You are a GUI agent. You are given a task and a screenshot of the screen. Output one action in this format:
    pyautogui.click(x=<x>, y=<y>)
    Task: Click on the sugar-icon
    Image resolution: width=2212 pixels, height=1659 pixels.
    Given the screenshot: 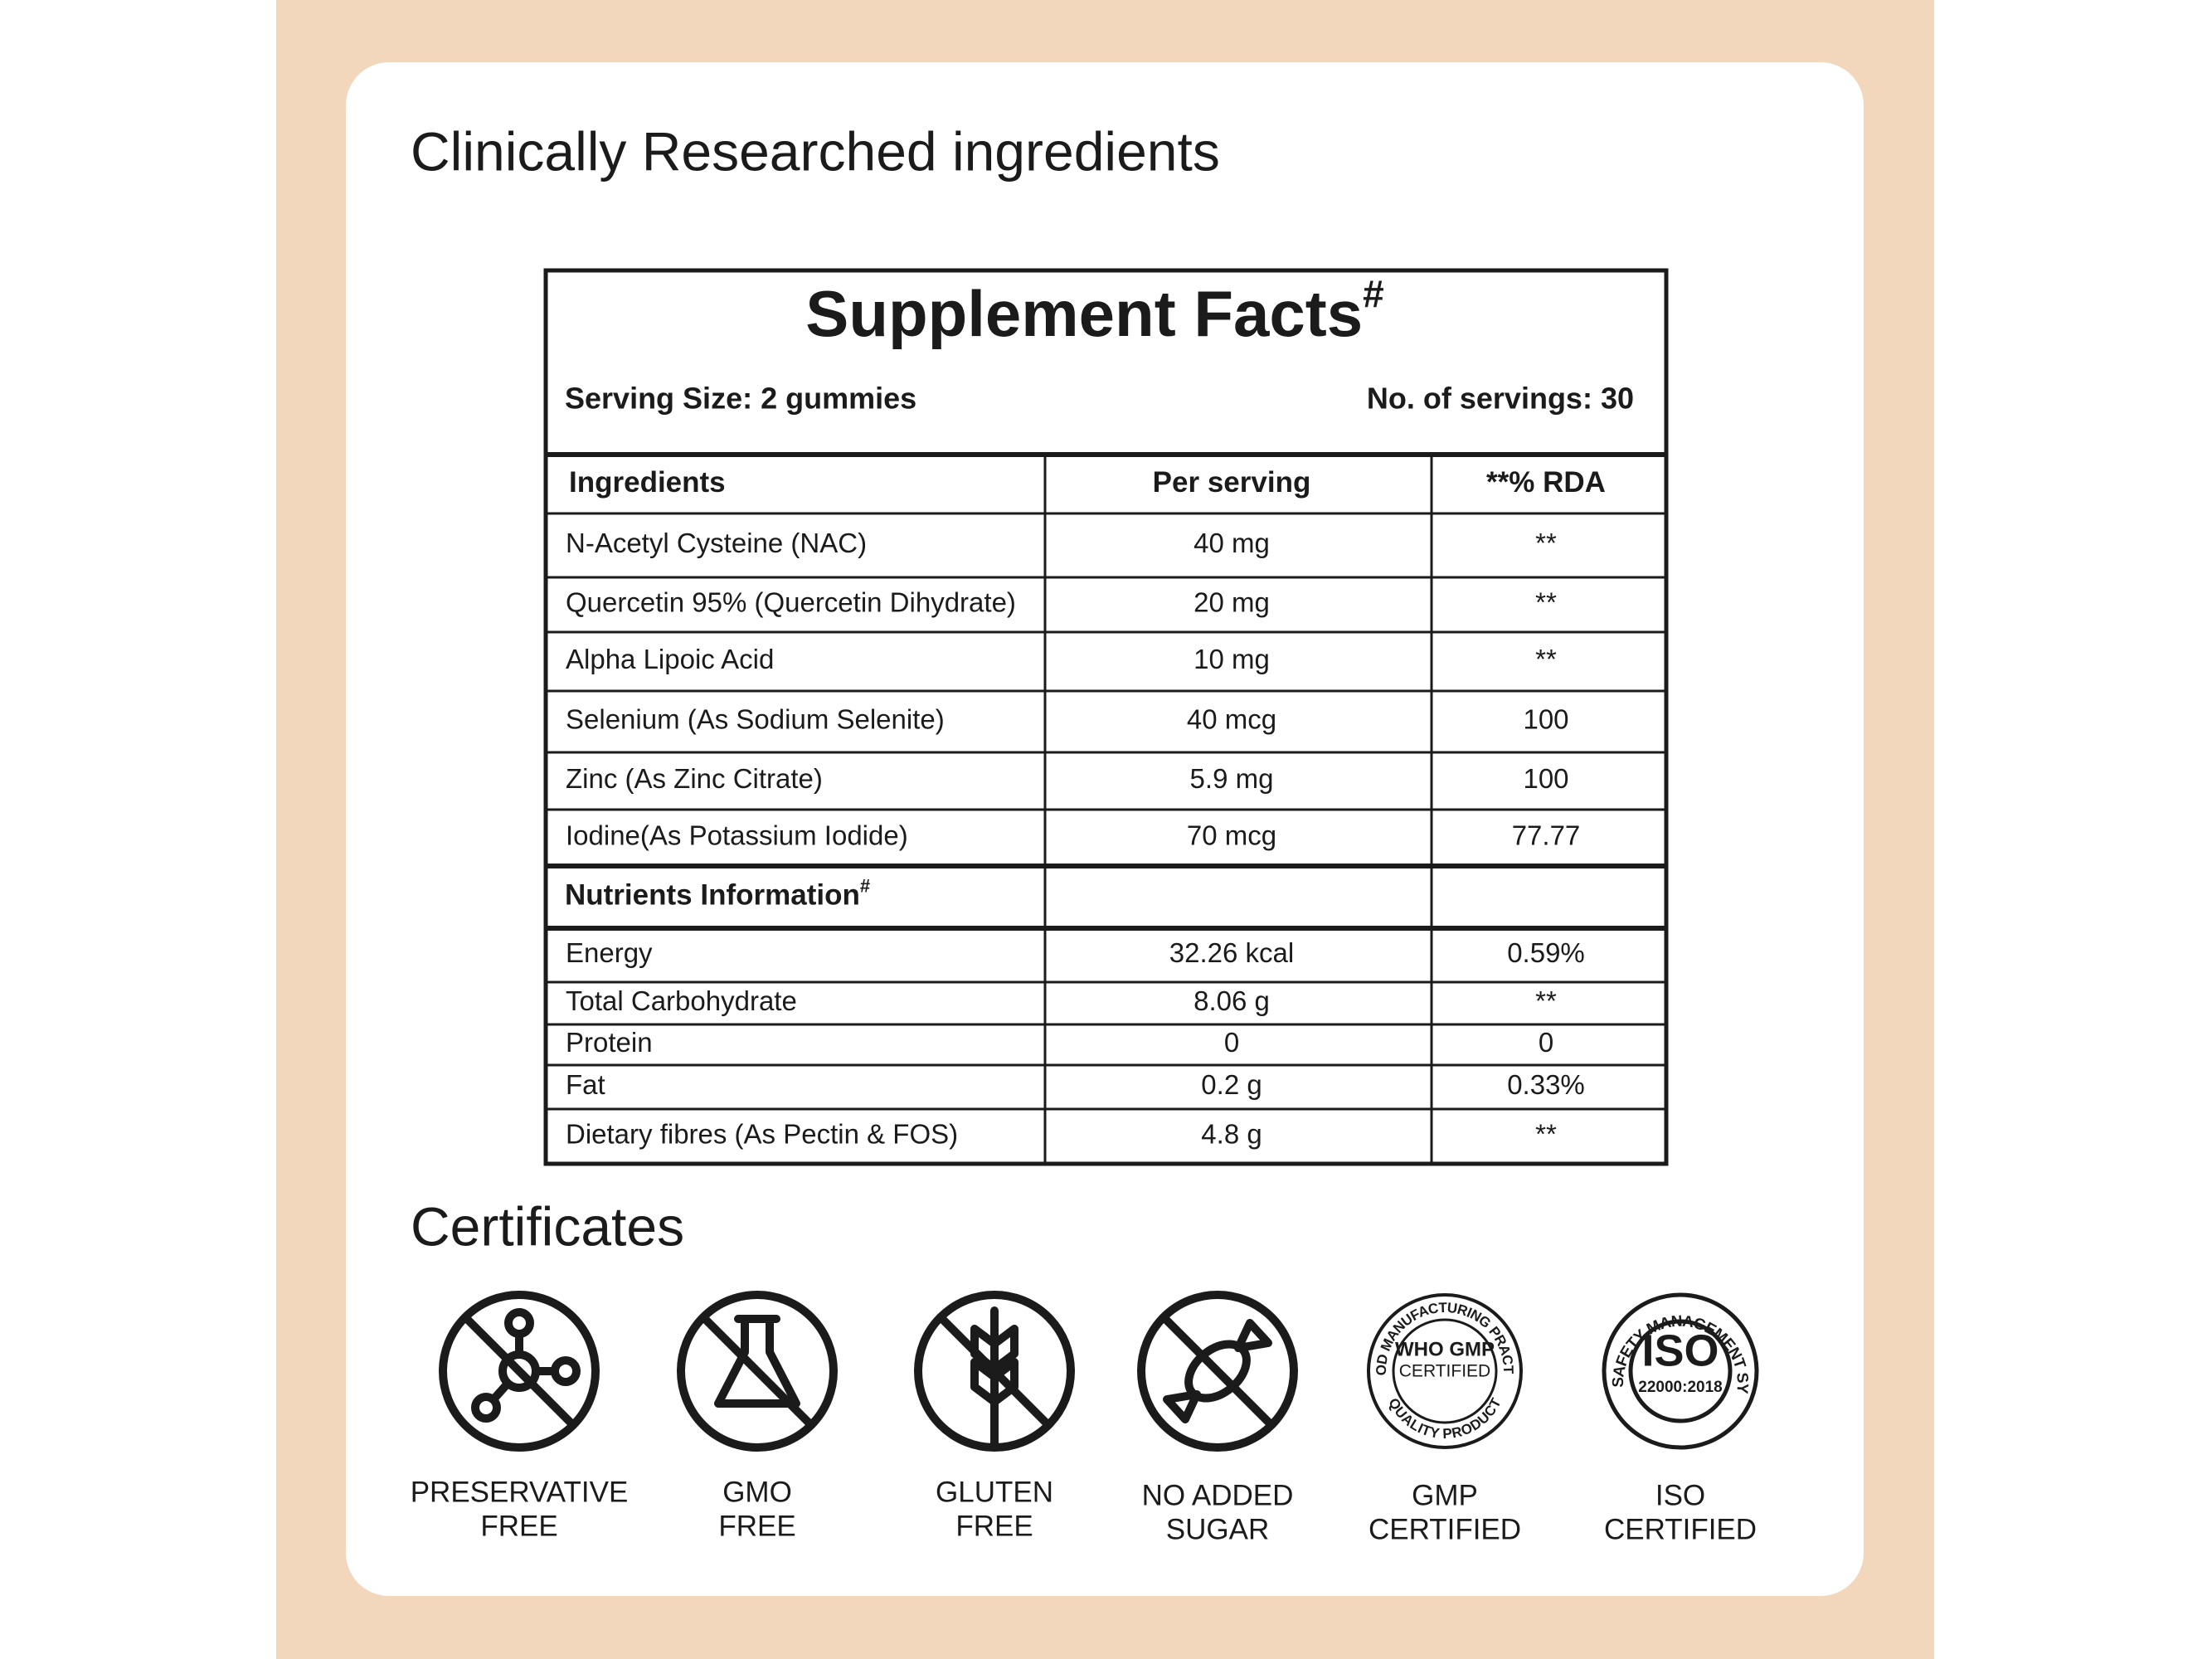 What is the action you would take?
    pyautogui.click(x=1217, y=1371)
    